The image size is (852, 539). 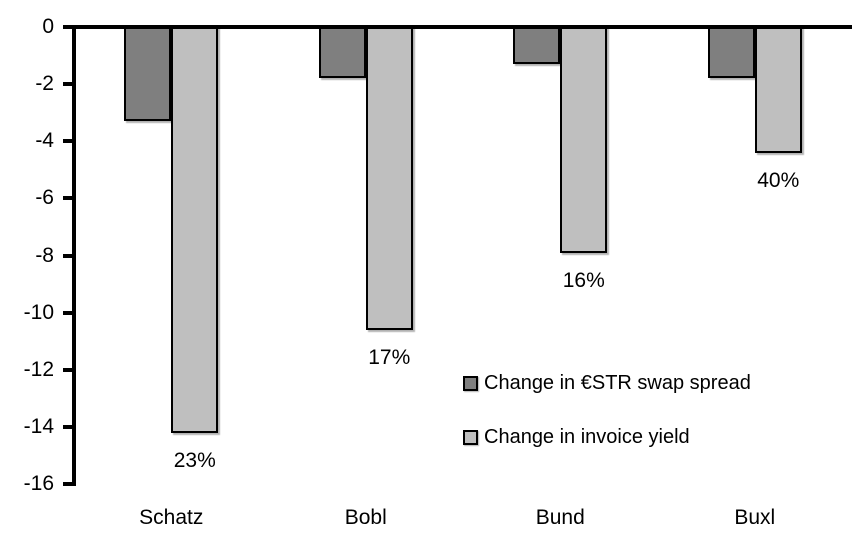 I want to click on legend-item-invoice-yield: Change in invoice yield, so click(x=607, y=437).